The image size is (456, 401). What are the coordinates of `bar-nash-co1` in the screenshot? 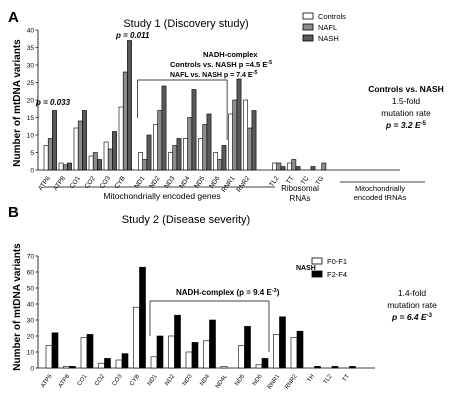 It's located at (84, 140).